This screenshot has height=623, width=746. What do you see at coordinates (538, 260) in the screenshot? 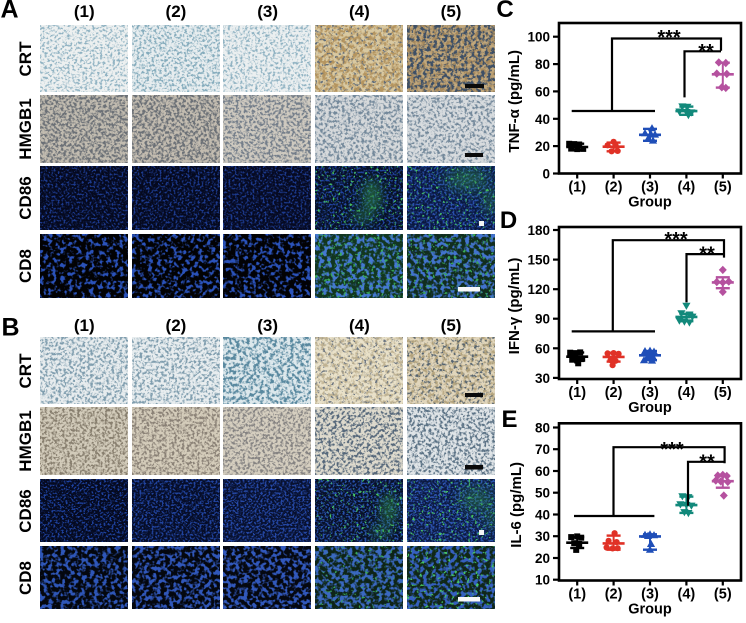
I see `svg-text: 150` at bounding box center [538, 260].